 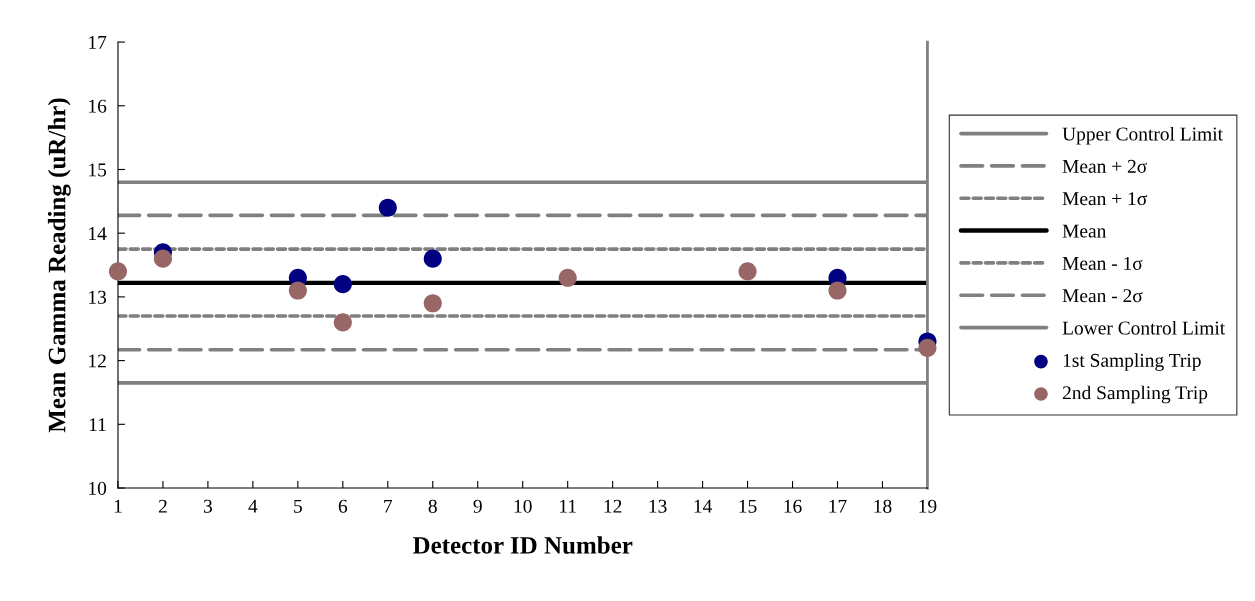 What do you see at coordinates (98, 488) in the screenshot?
I see `y-tick-label: 10` at bounding box center [98, 488].